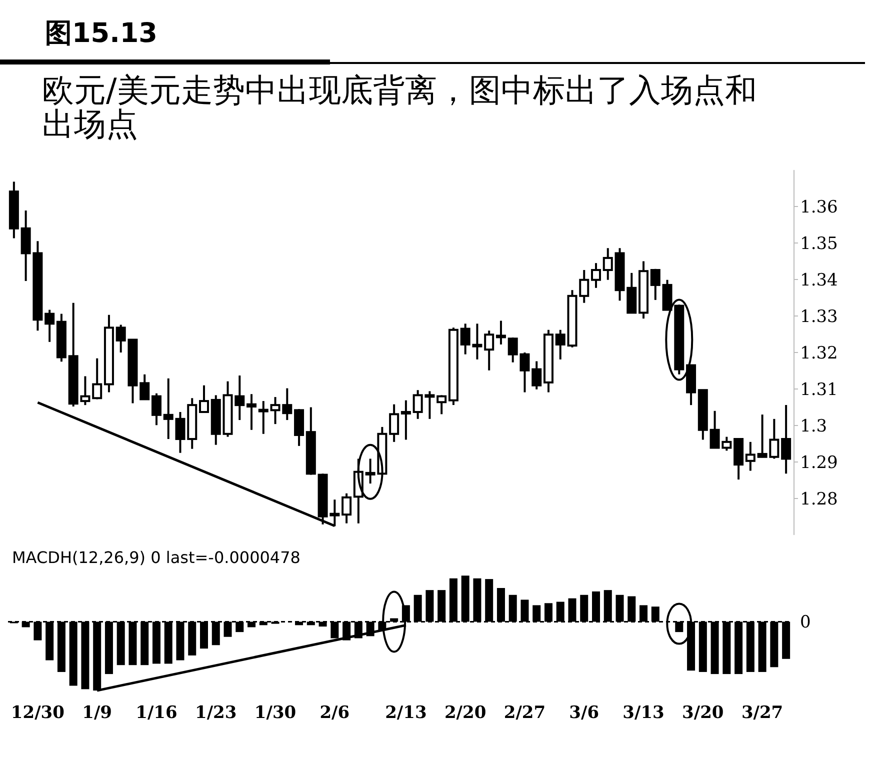  What do you see at coordinates (819, 463) in the screenshot?
I see `ytick: 1.29` at bounding box center [819, 463].